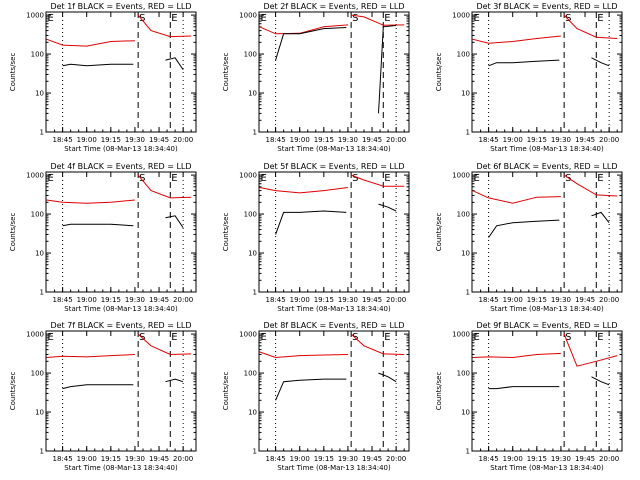 The width and height of the screenshot is (640, 480). What do you see at coordinates (463, 215) in the screenshot?
I see `y-tick-label: 100` at bounding box center [463, 215].